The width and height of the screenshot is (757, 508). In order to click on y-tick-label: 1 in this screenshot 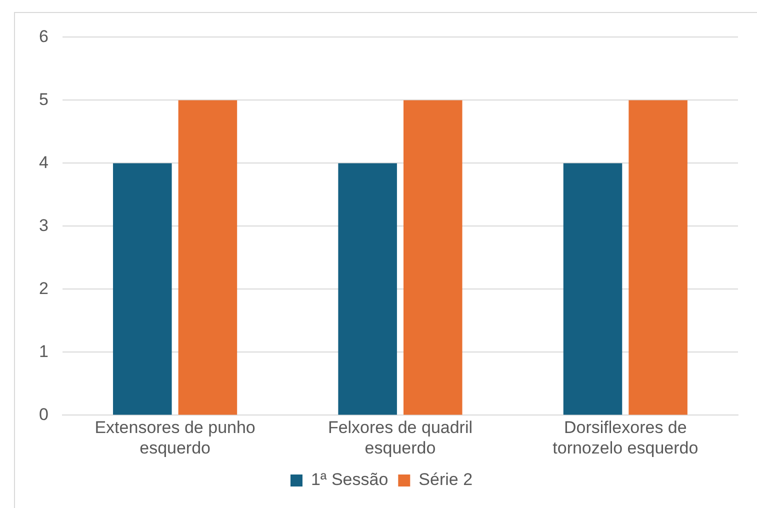, I will do `click(43, 351)`.